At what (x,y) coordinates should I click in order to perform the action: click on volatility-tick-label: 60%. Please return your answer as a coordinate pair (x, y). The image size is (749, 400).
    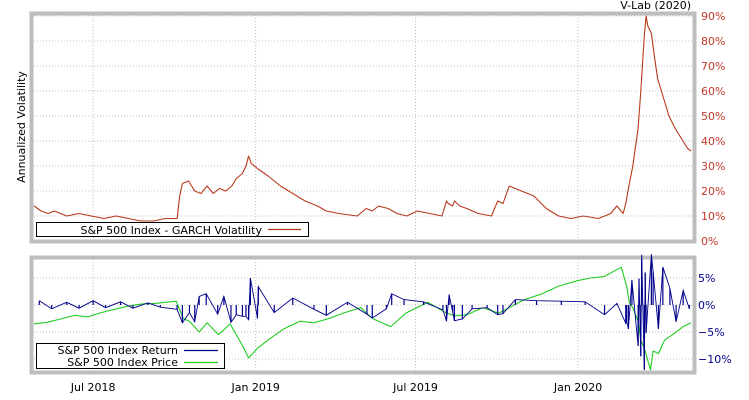
    Looking at the image, I should click on (713, 91).